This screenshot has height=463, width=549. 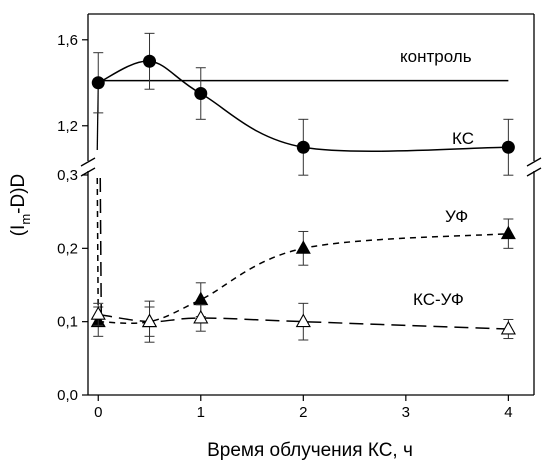 I want to click on label-uv: УФ, so click(x=456, y=216).